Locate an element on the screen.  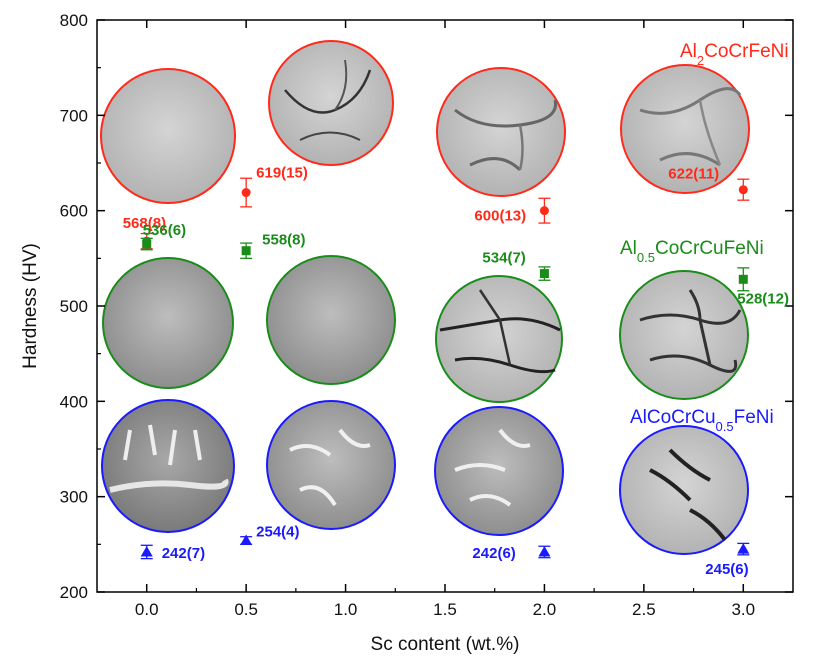
legend-cu05-sub: 0.5 is located at coordinates (725, 426).